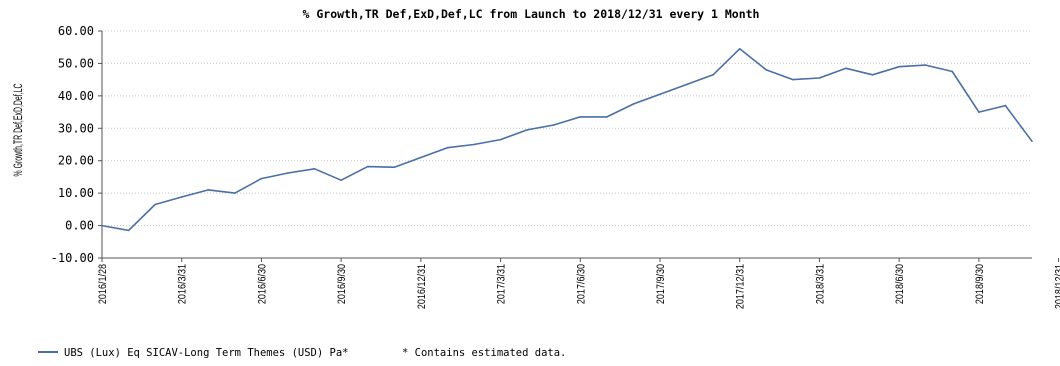 Image resolution: width=1060 pixels, height=366 pixels. I want to click on x-tick-label: 2016/1/28, so click(103, 284).